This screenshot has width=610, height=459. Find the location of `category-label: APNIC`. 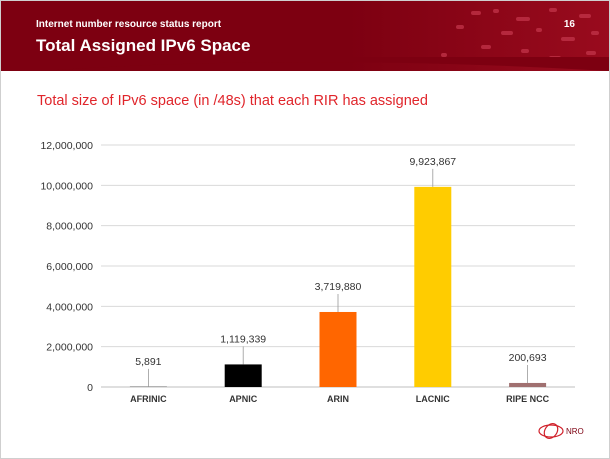

category-label: APNIC is located at coordinates (243, 399).